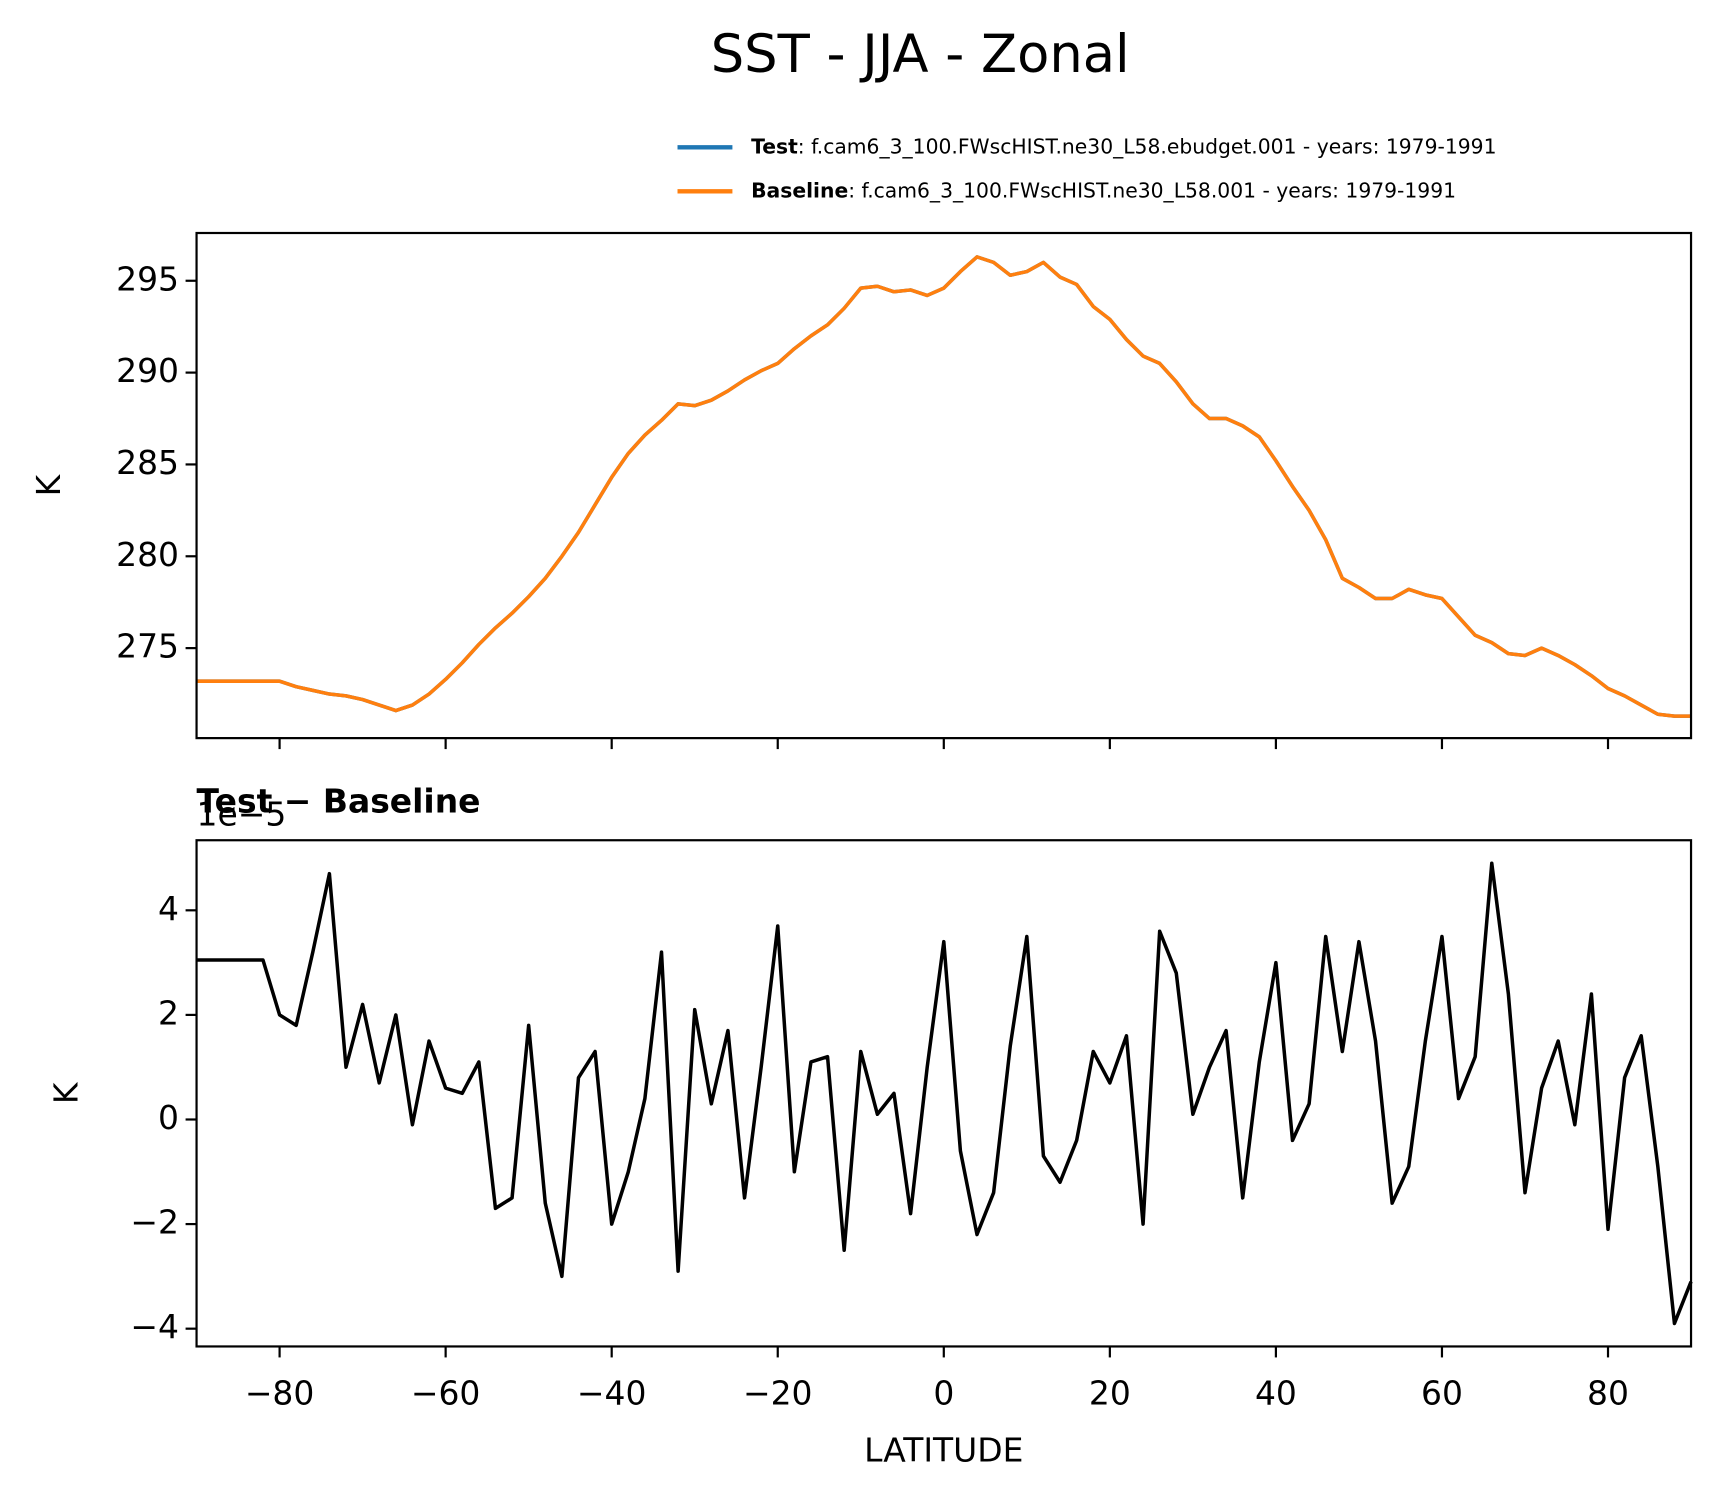 The image size is (1713, 1496). I want to click on y-tick-label: 280, so click(147, 554).